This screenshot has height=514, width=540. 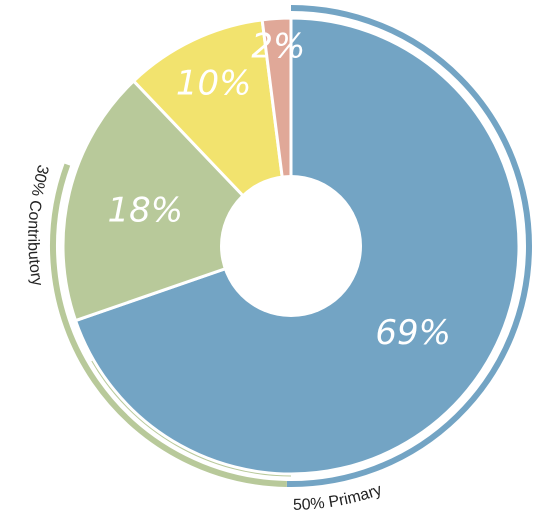 I want to click on slice-label-3: 2%, so click(x=278, y=46).